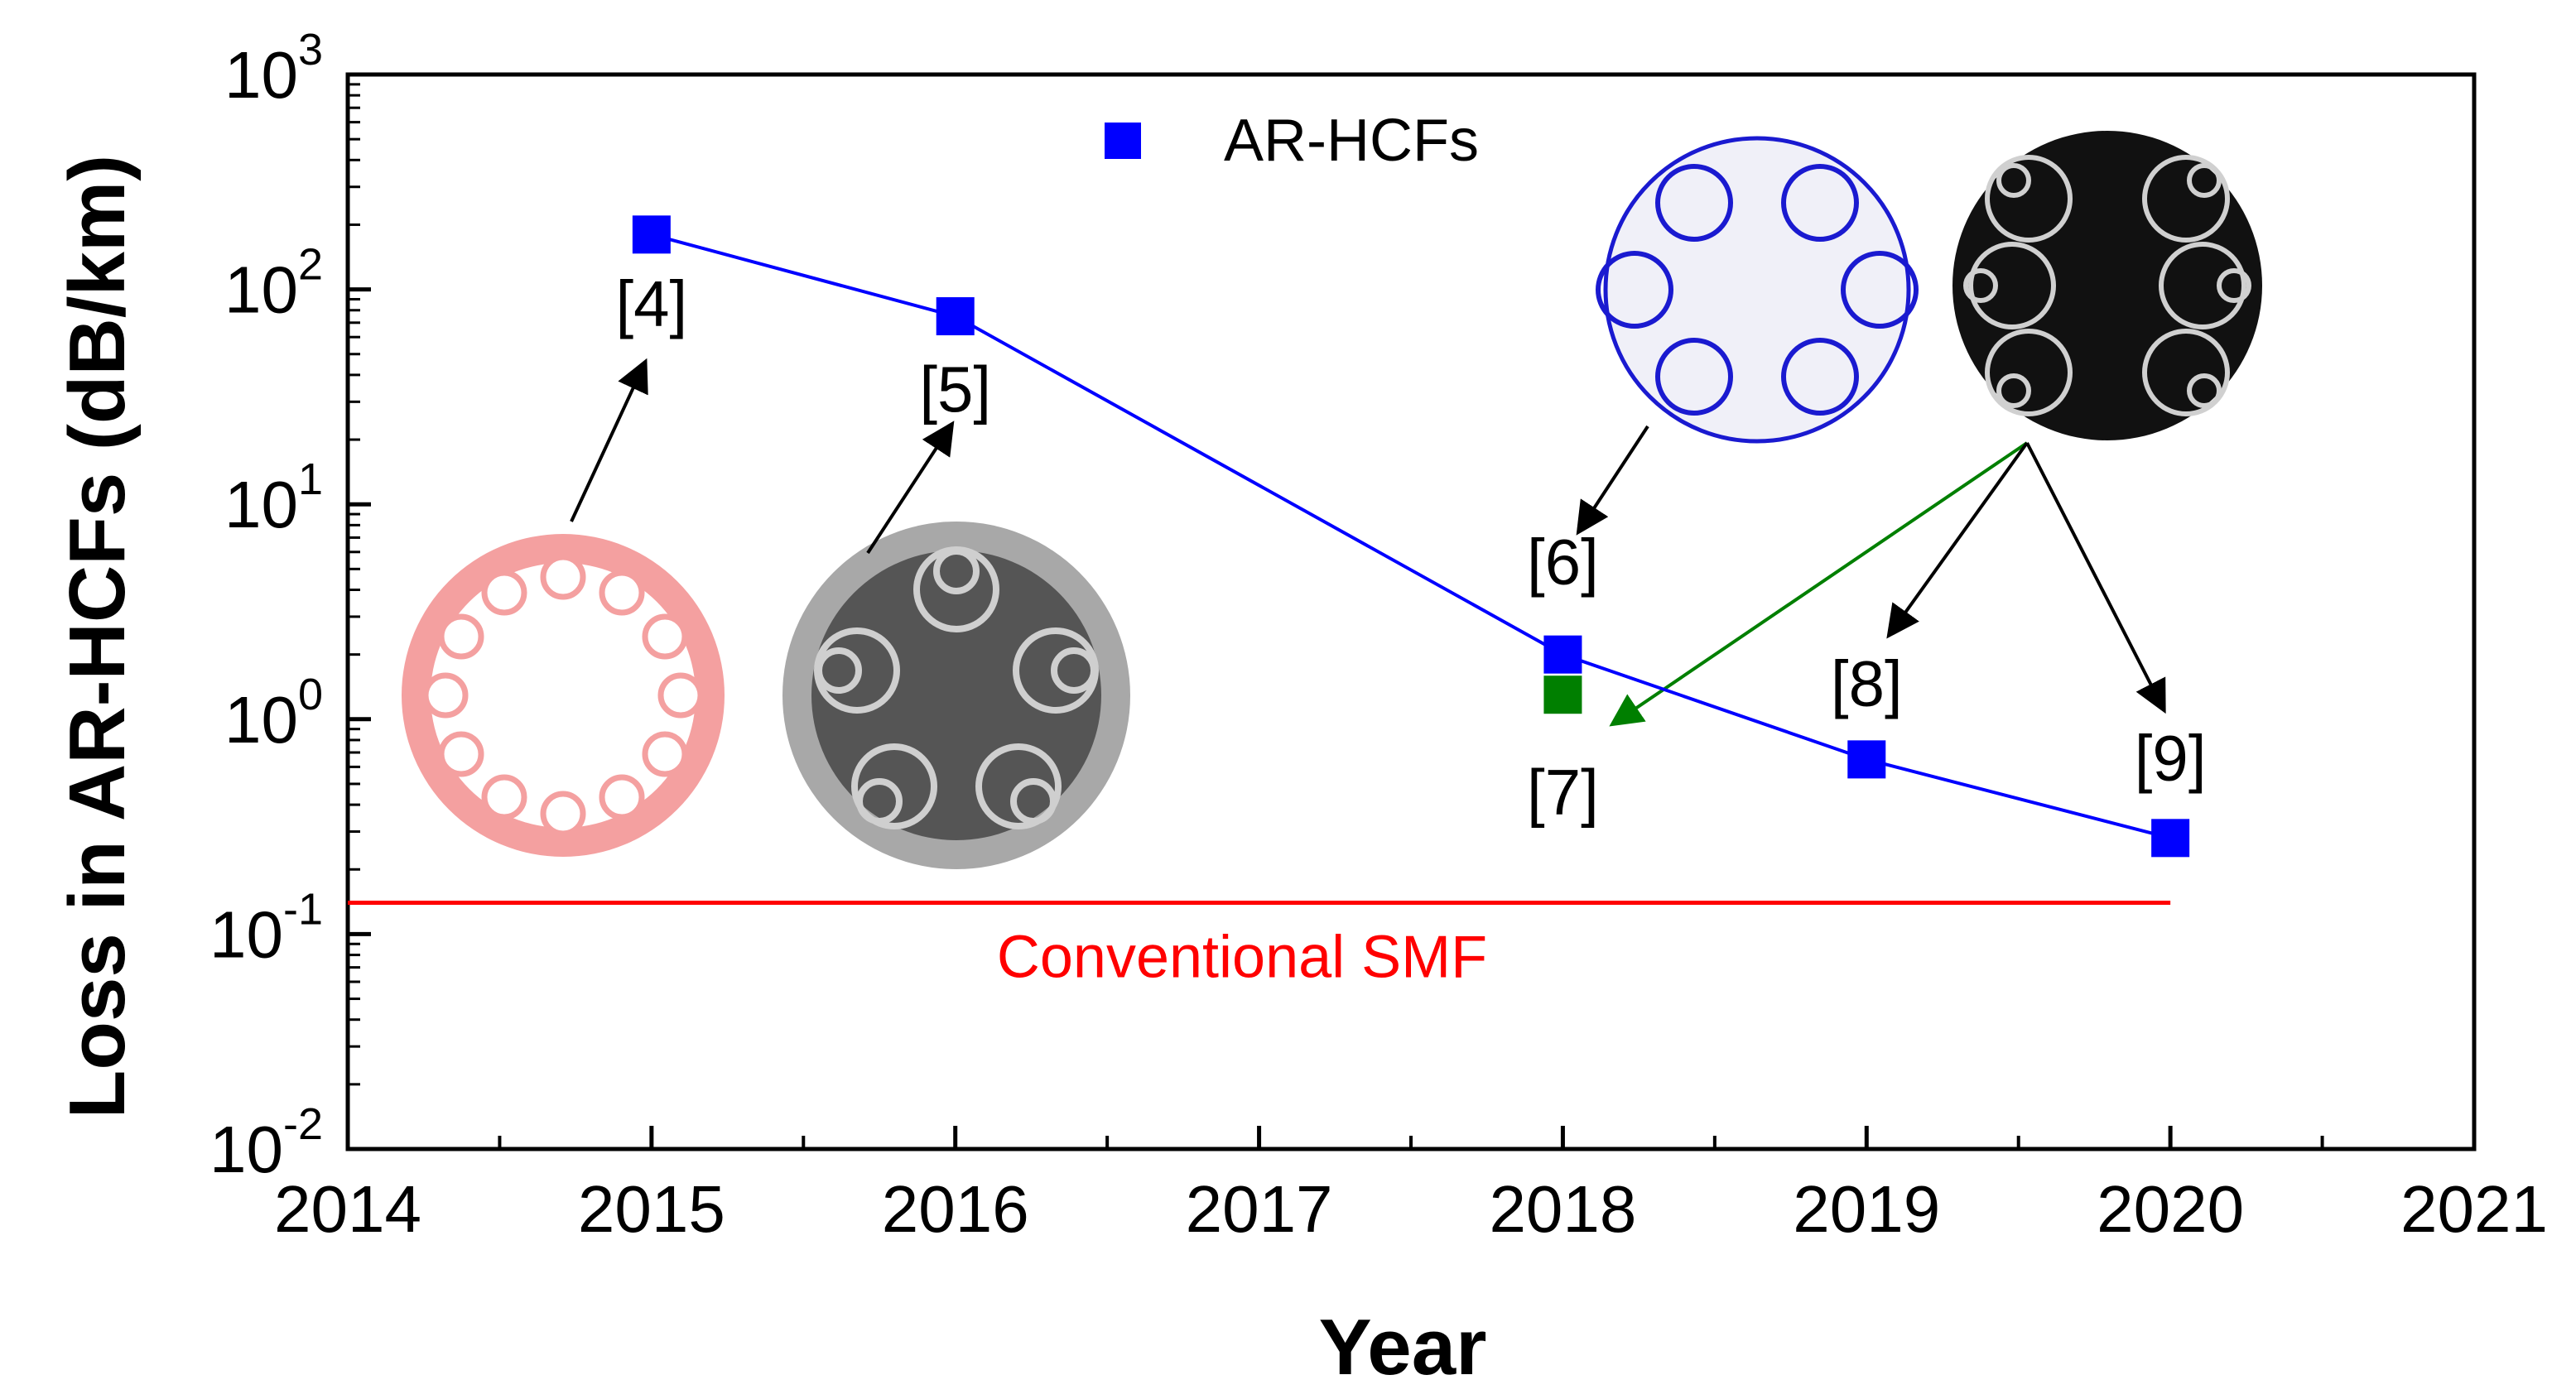 This screenshot has height=1399, width=2576. What do you see at coordinates (1351, 141) in the screenshot?
I see `legend-label: AR-HCFs` at bounding box center [1351, 141].